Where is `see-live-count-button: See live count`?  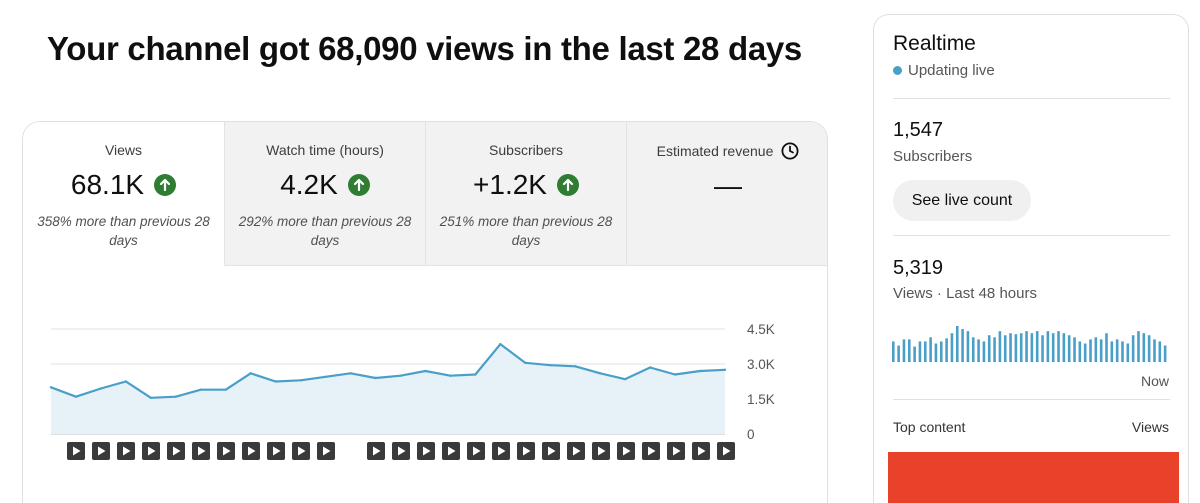
see-live-count-button: See live count is located at coordinates (962, 200).